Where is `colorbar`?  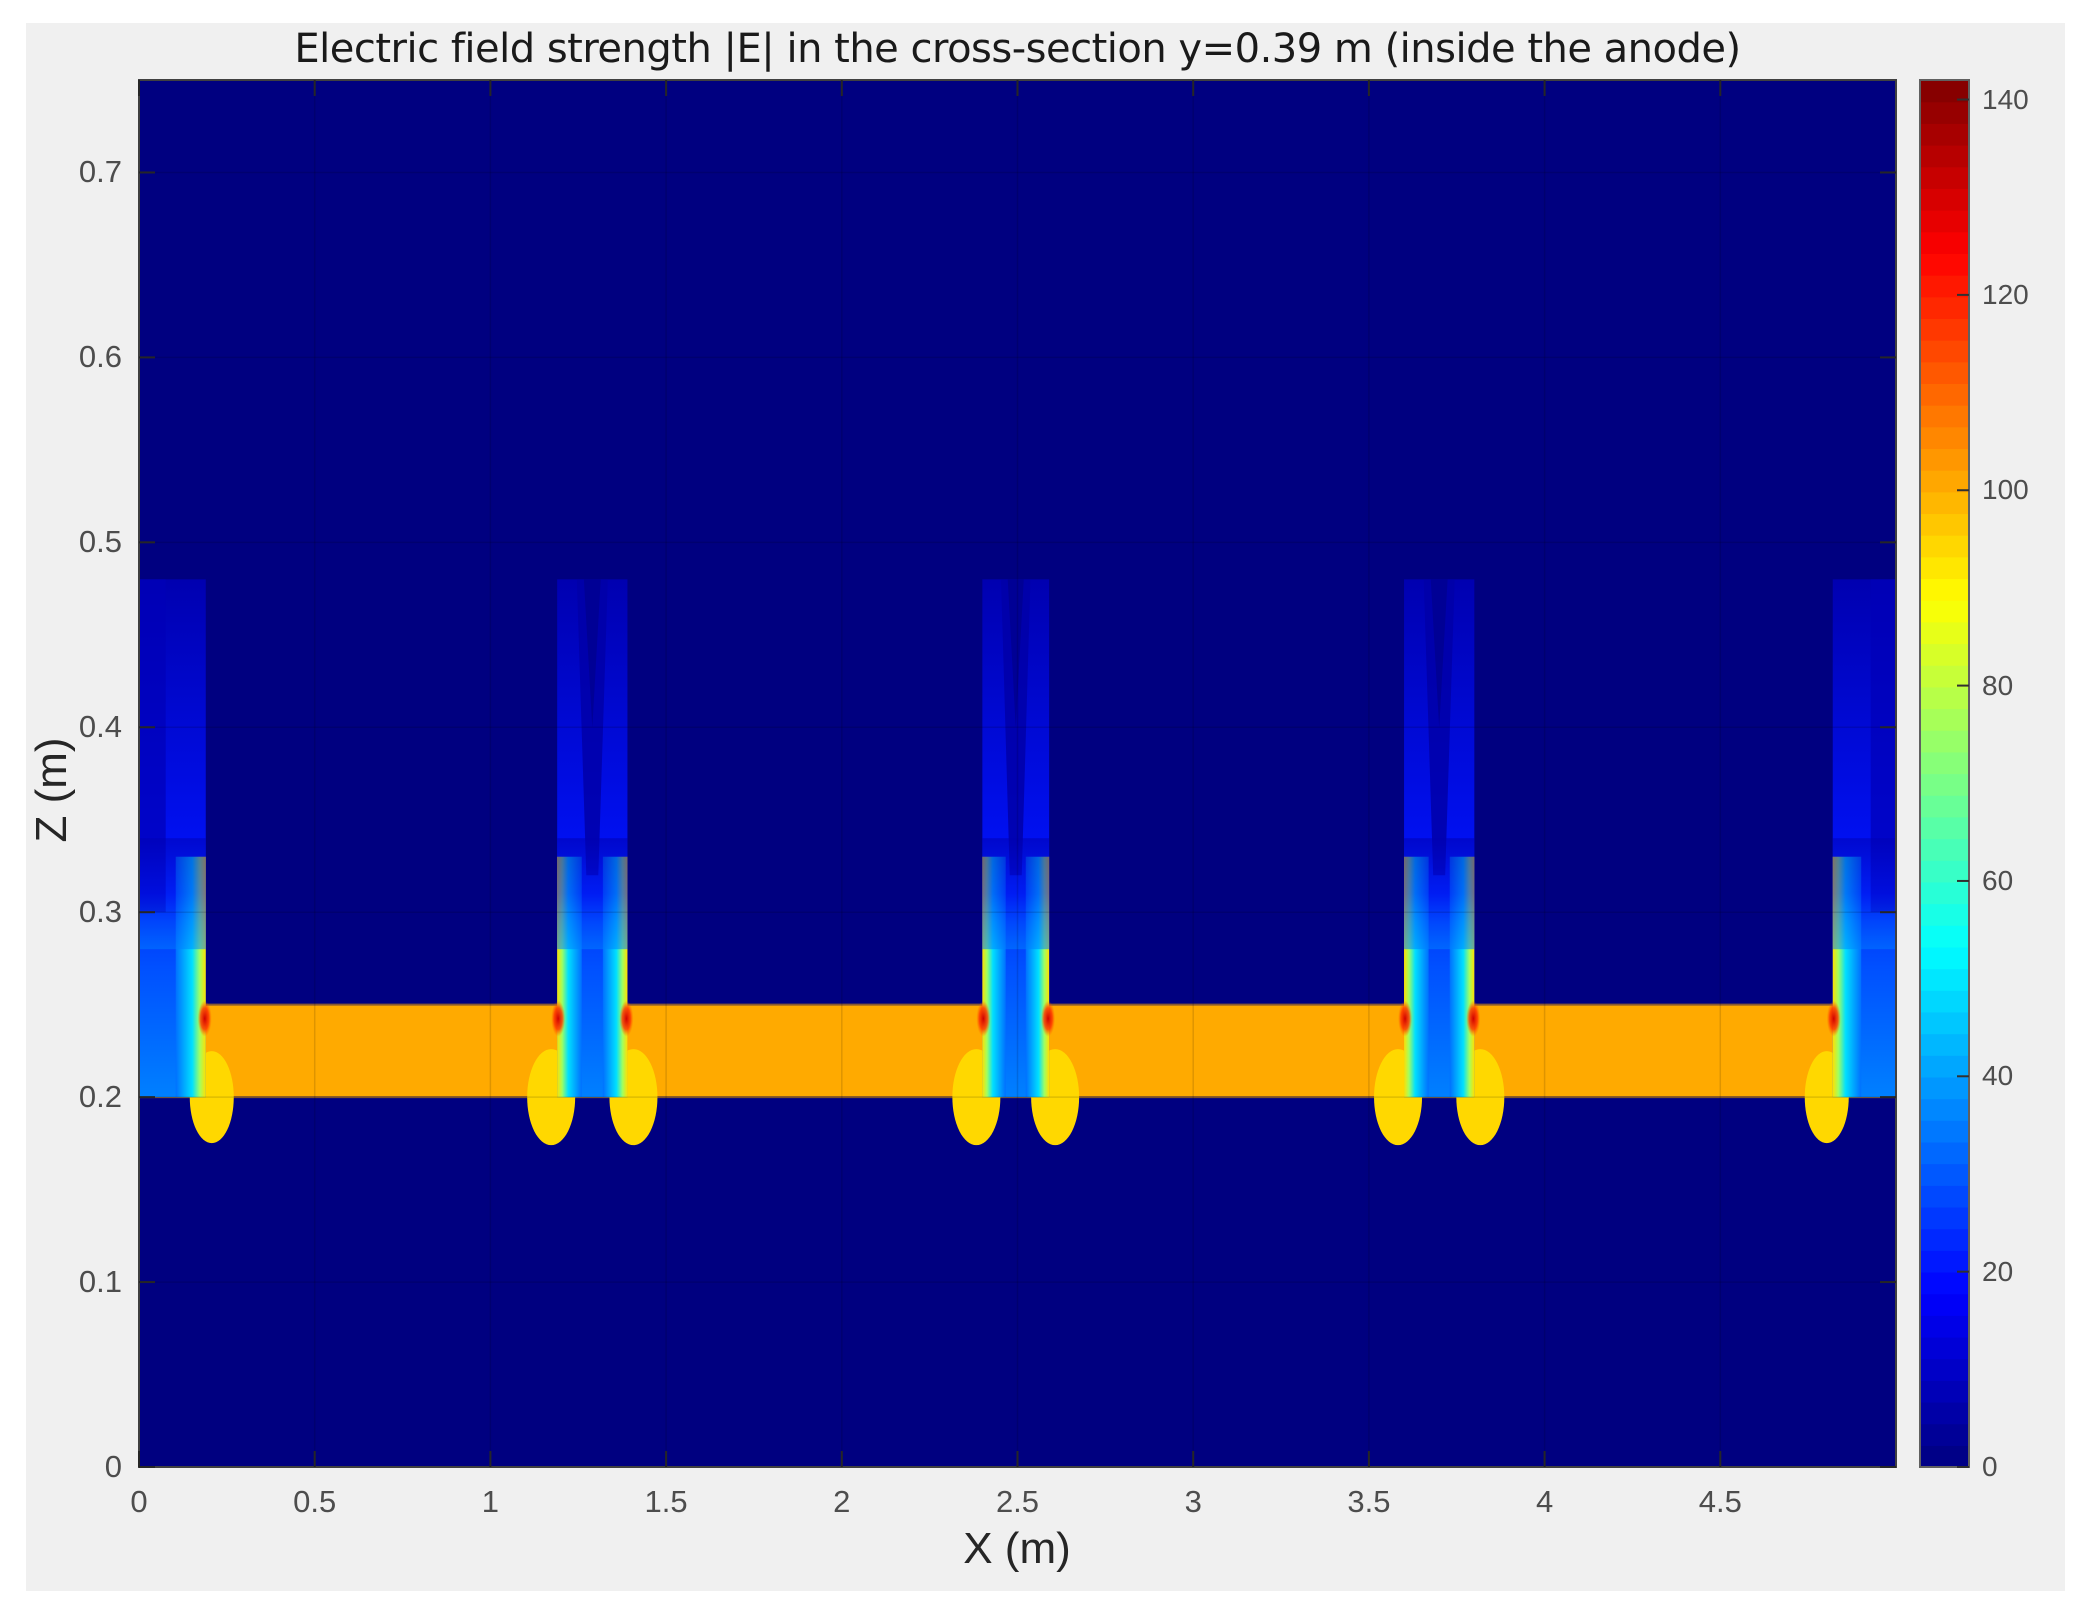 colorbar is located at coordinates (1944, 773).